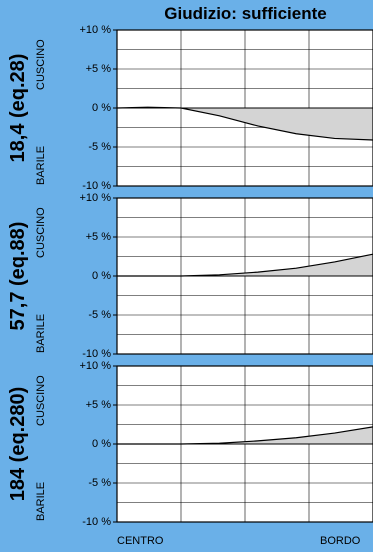  What do you see at coordinates (18, 276) in the screenshot?
I see `panel-label: 57,7 (eq.88)` at bounding box center [18, 276].